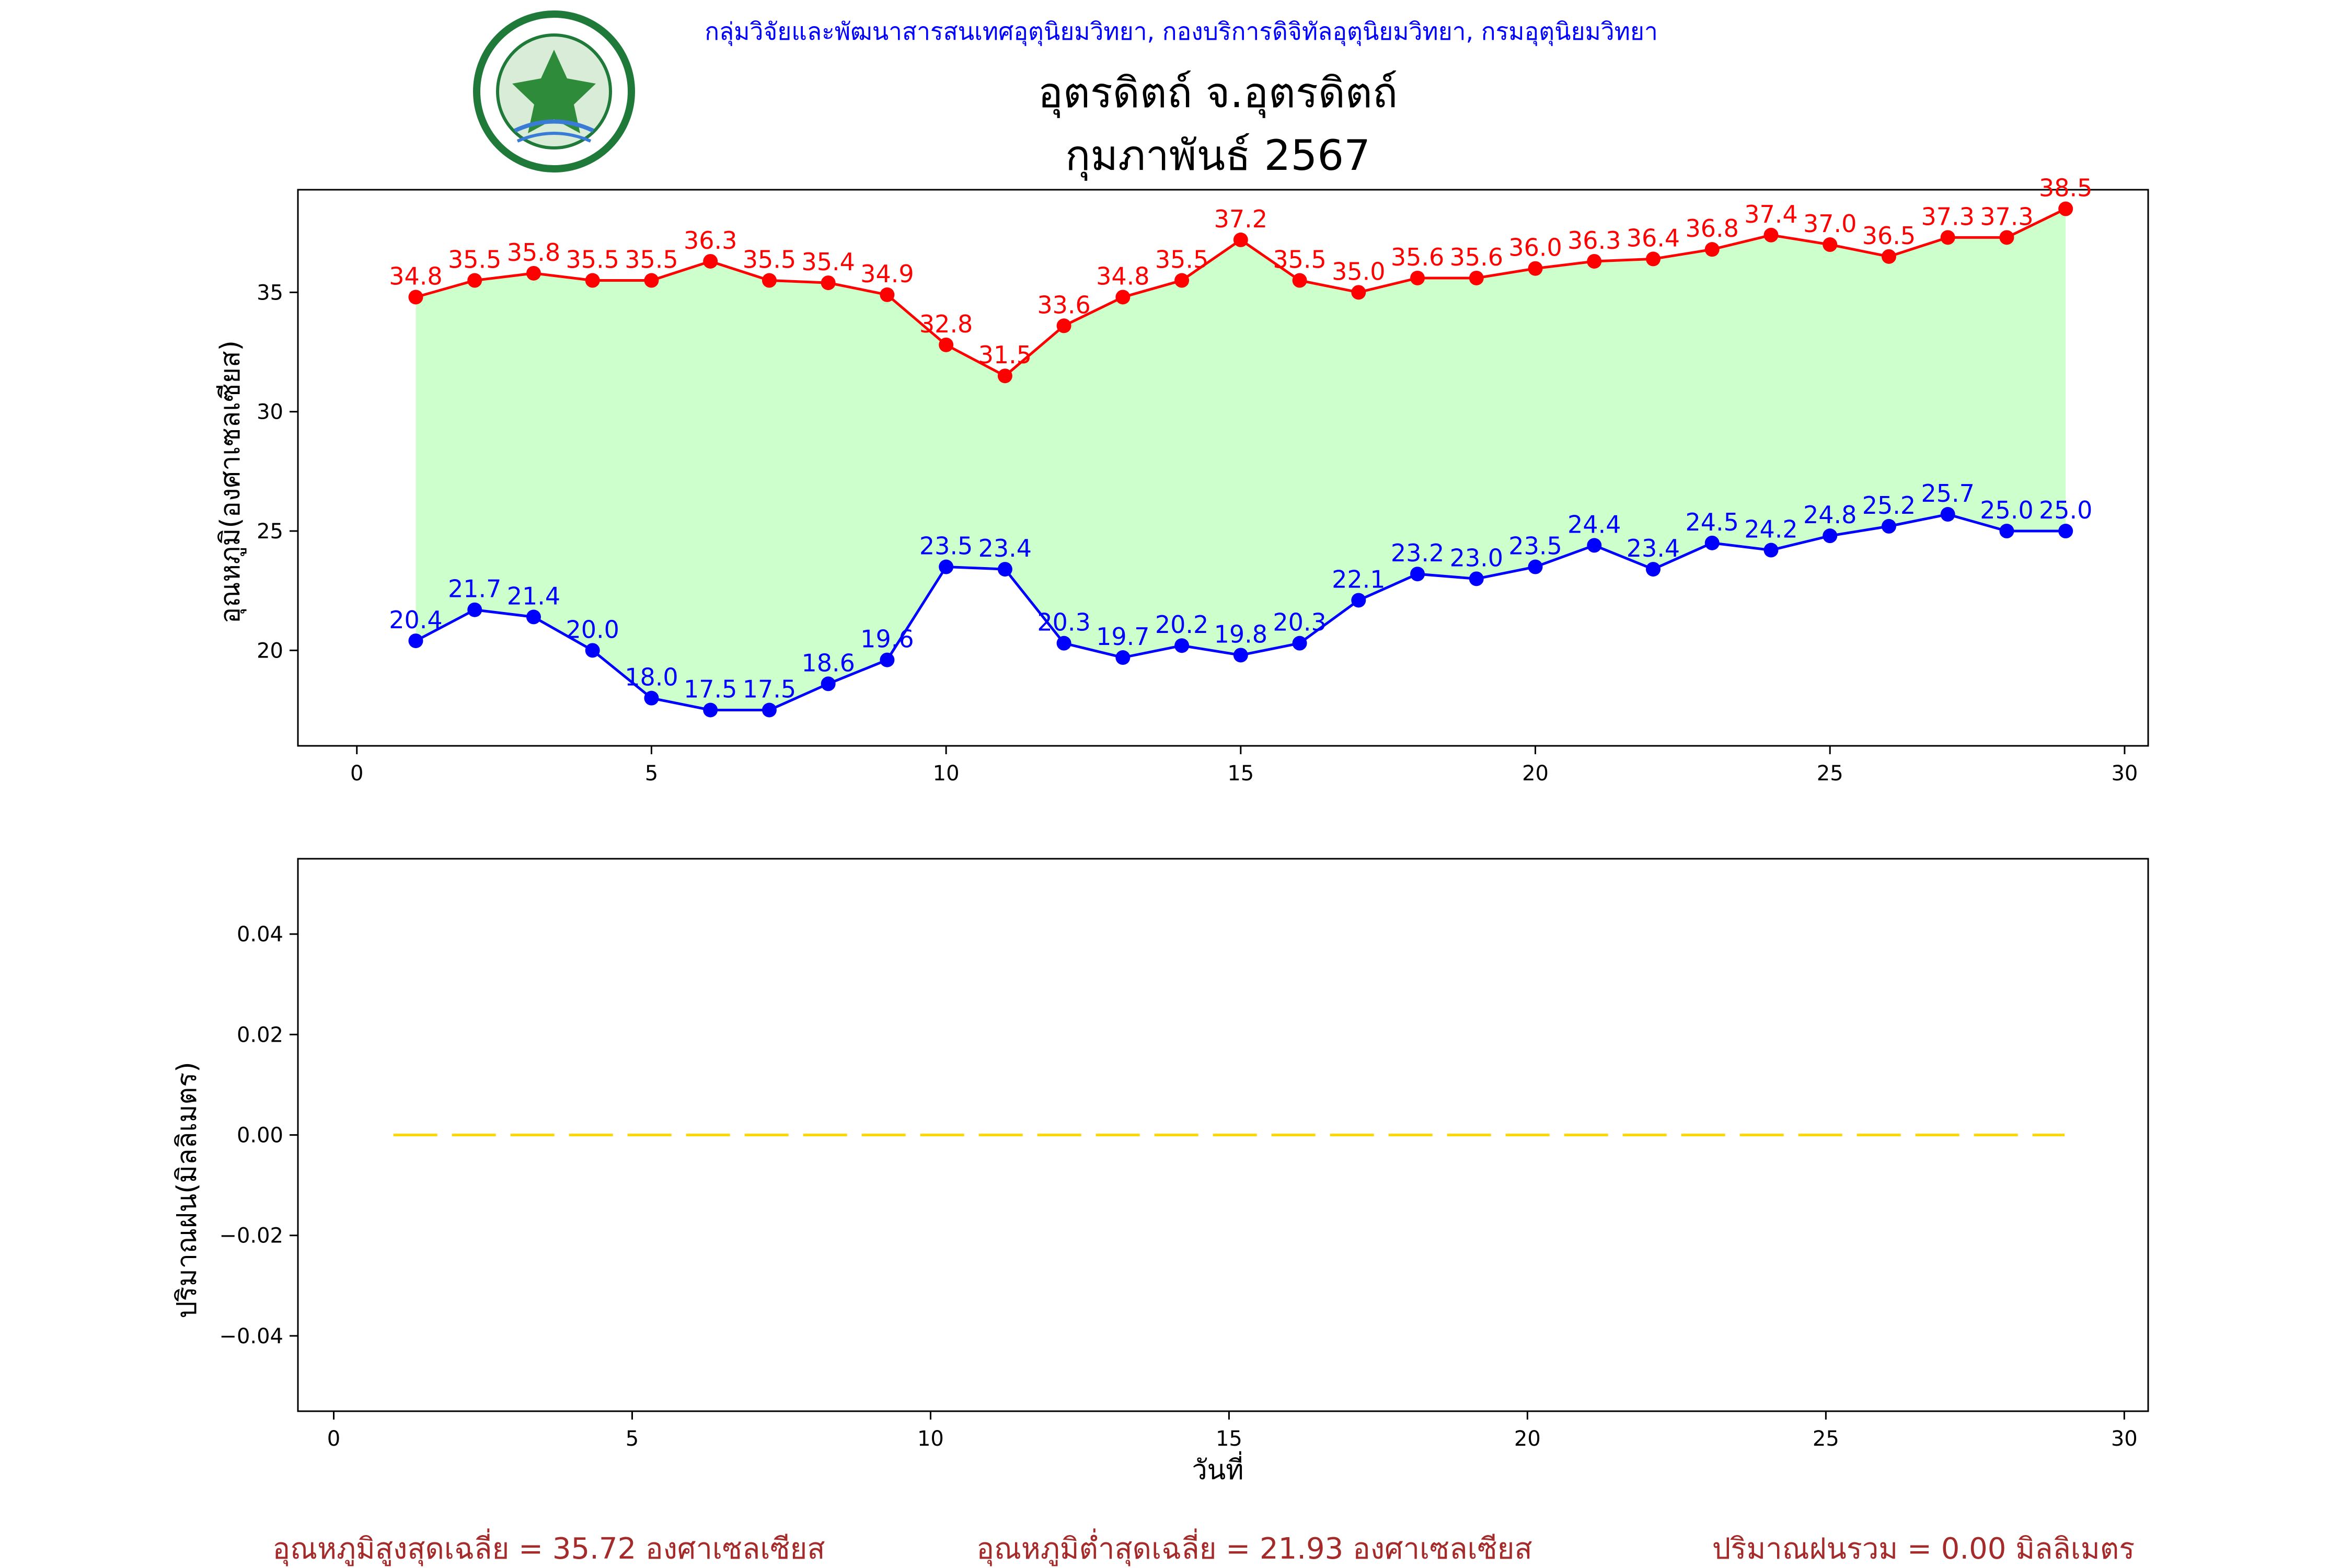  I want to click on station-title: อุตรดิตถ์ จ.อุตรดิตถ์, so click(1218, 93).